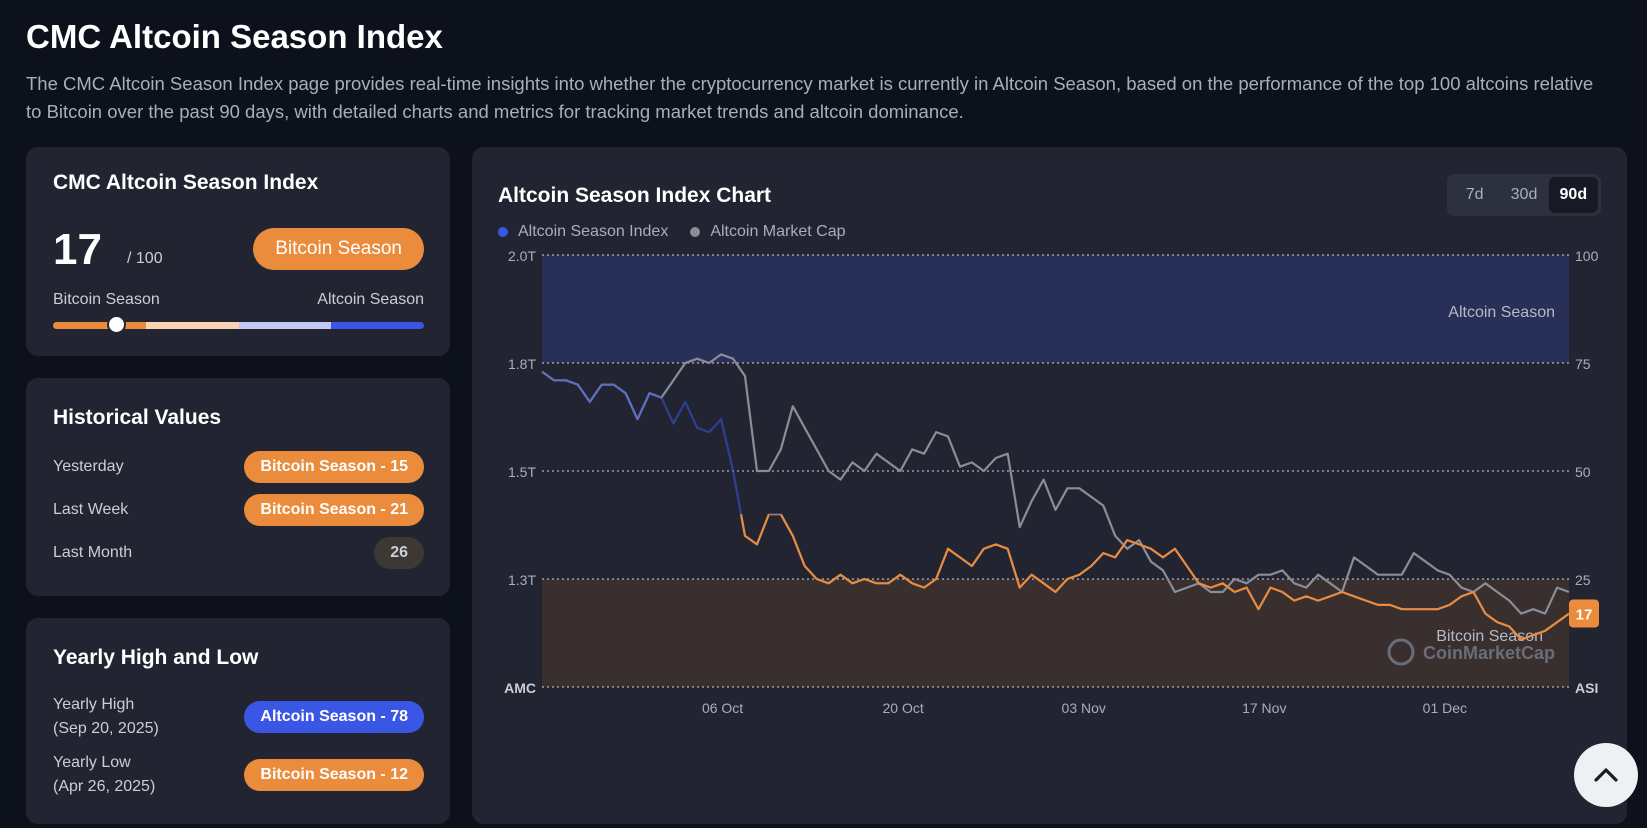  Describe the element at coordinates (91, 509) in the screenshot. I see `historical-label-last-week: Last Week` at that location.